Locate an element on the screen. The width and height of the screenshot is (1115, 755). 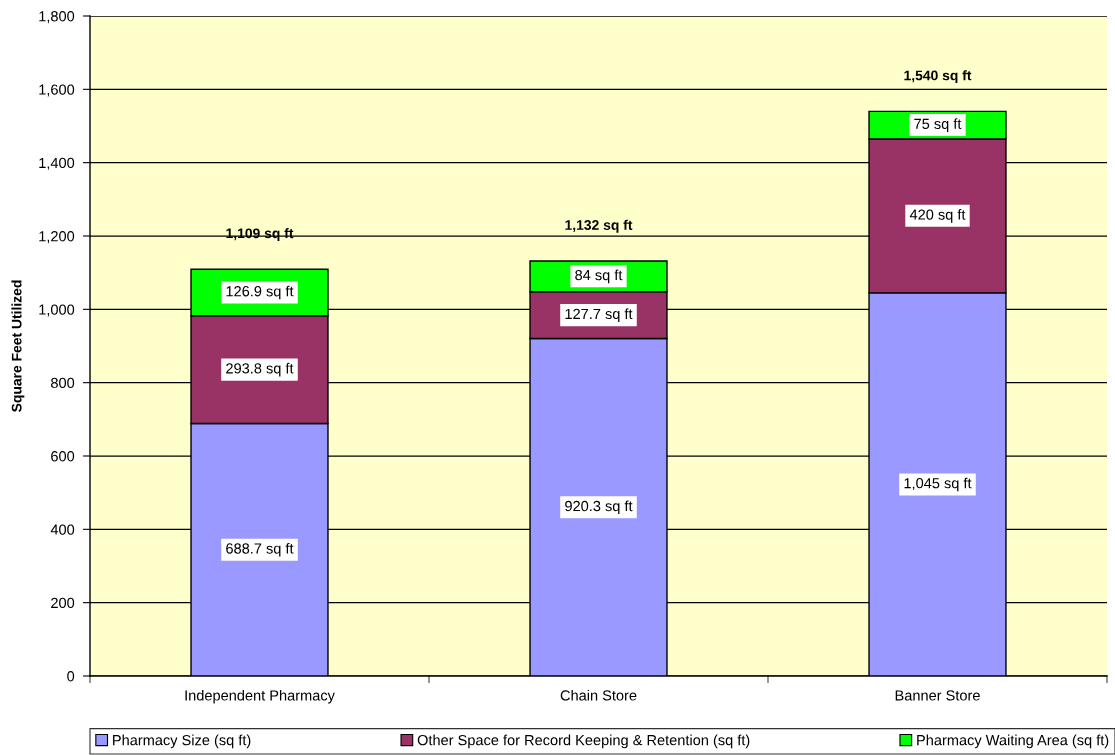
y-tick-label: 1,000 is located at coordinates (57, 310).